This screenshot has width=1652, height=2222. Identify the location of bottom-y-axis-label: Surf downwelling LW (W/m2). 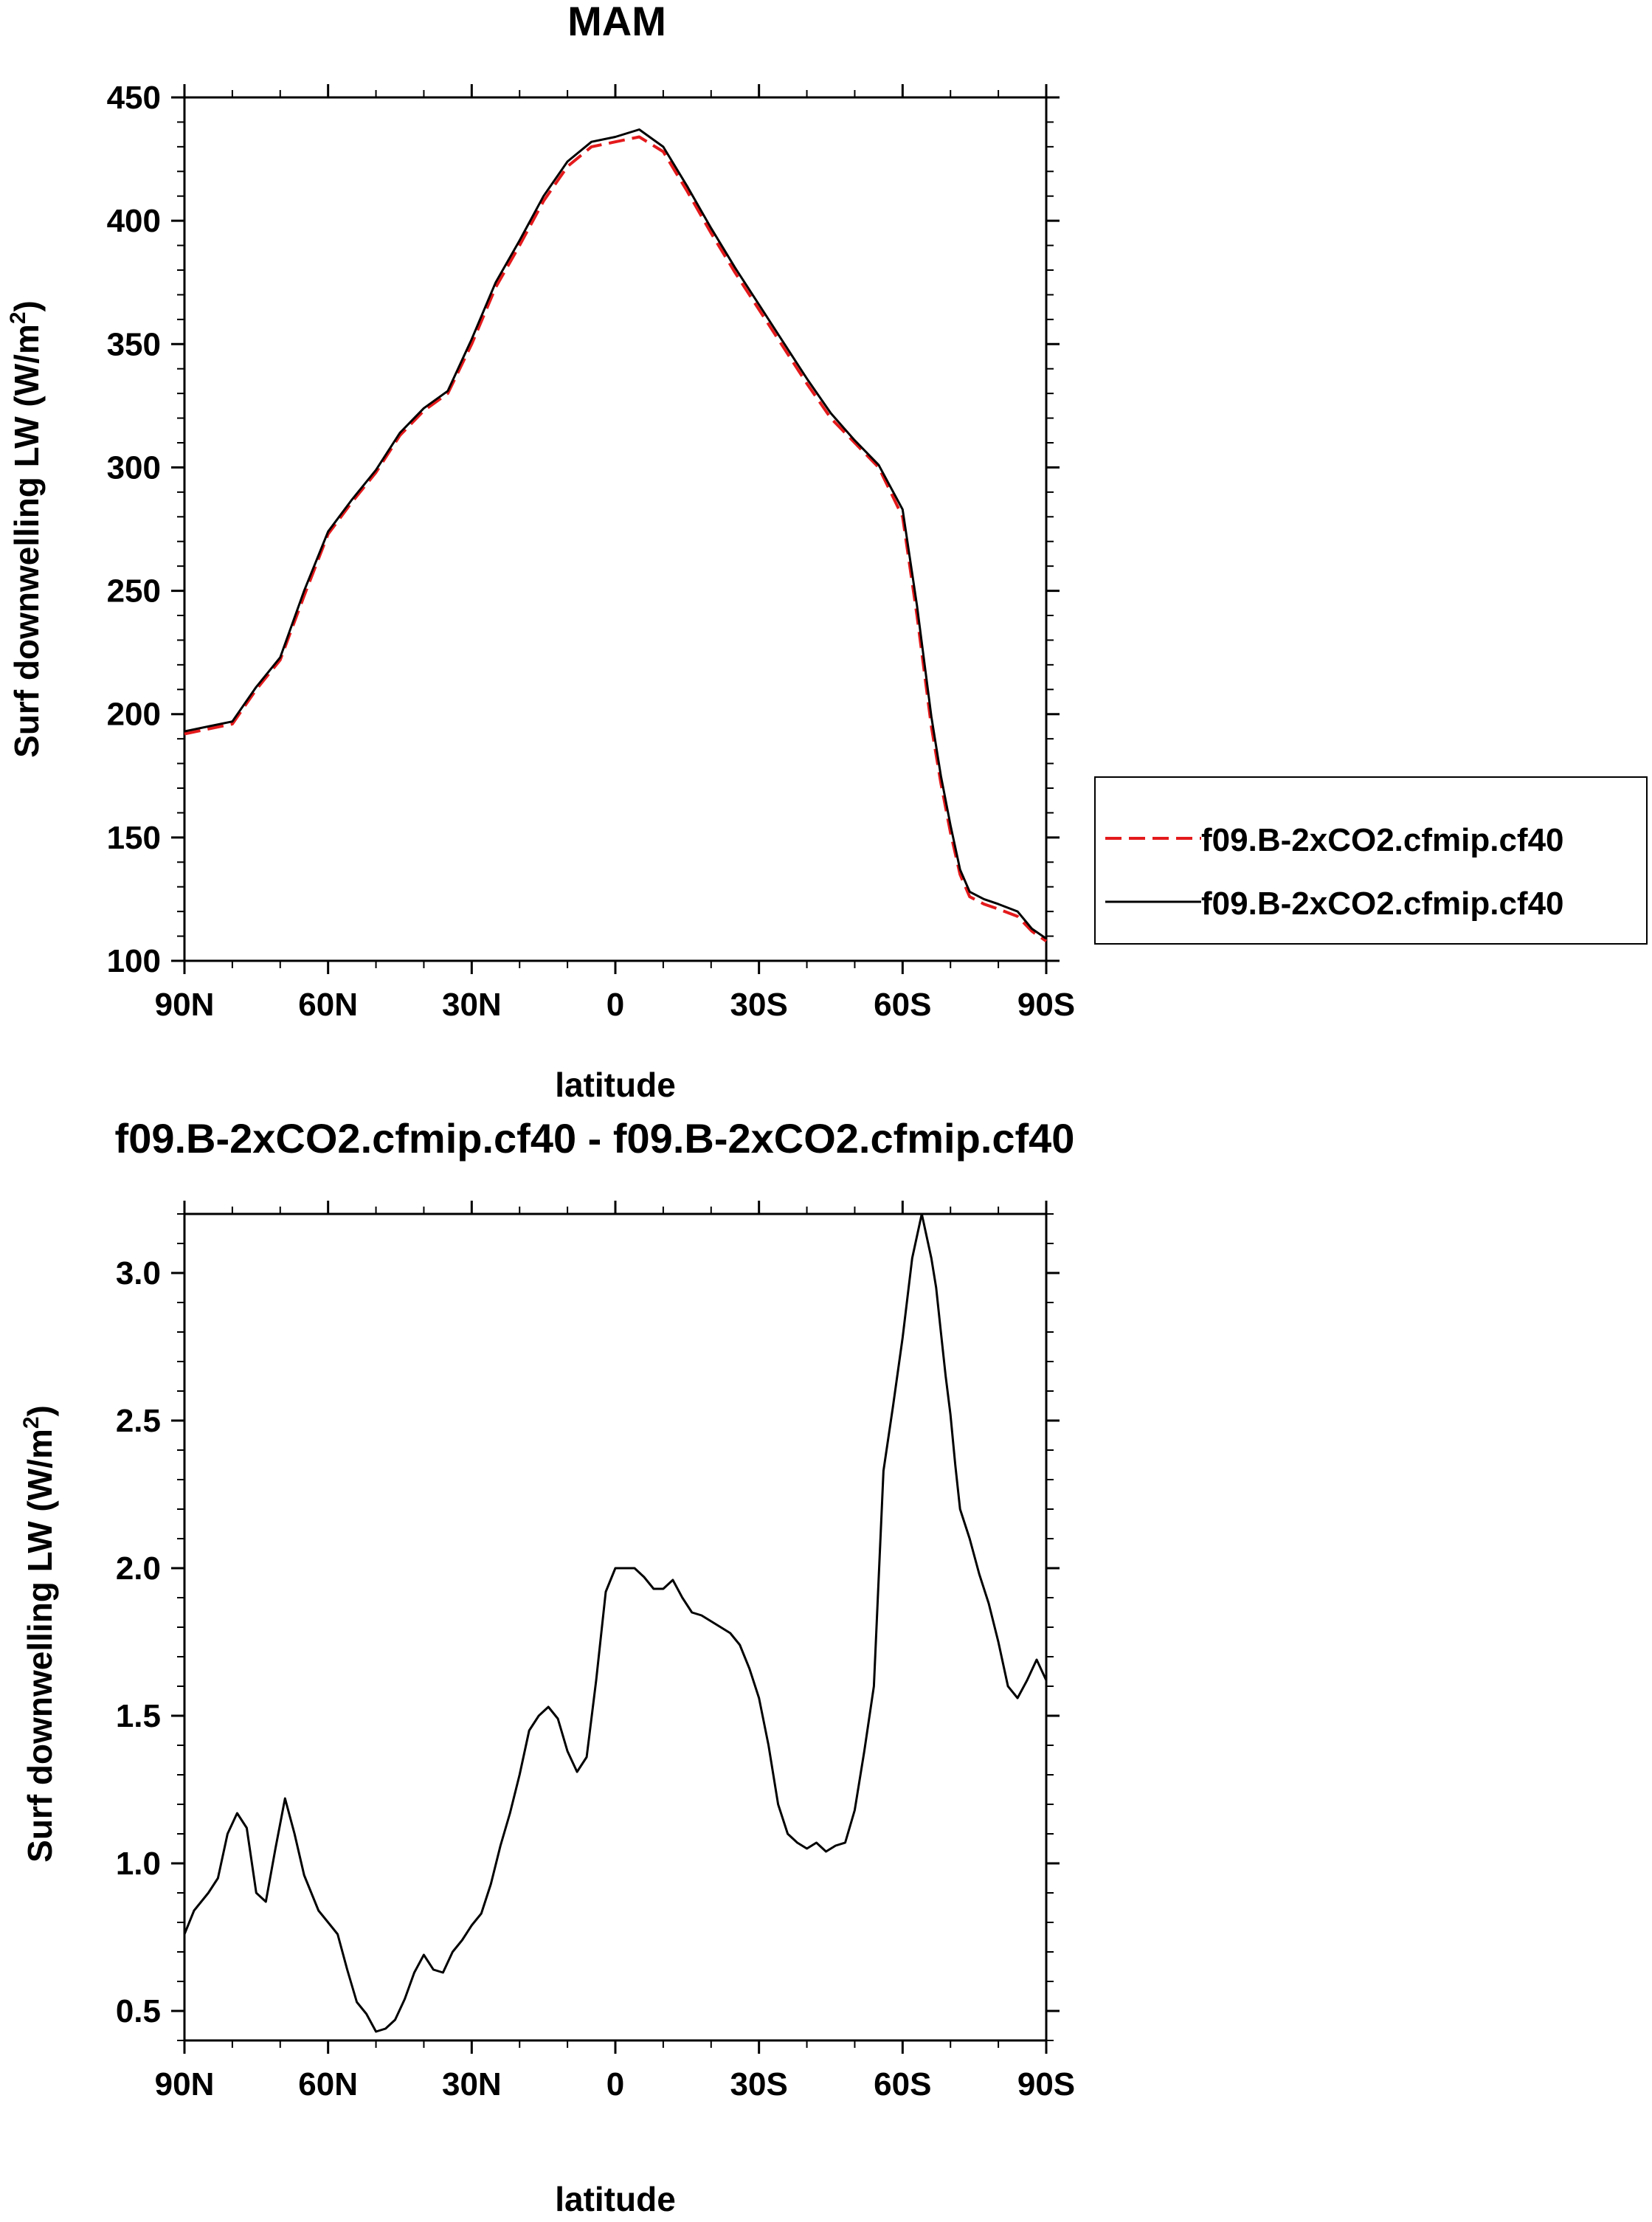
(39, 1634).